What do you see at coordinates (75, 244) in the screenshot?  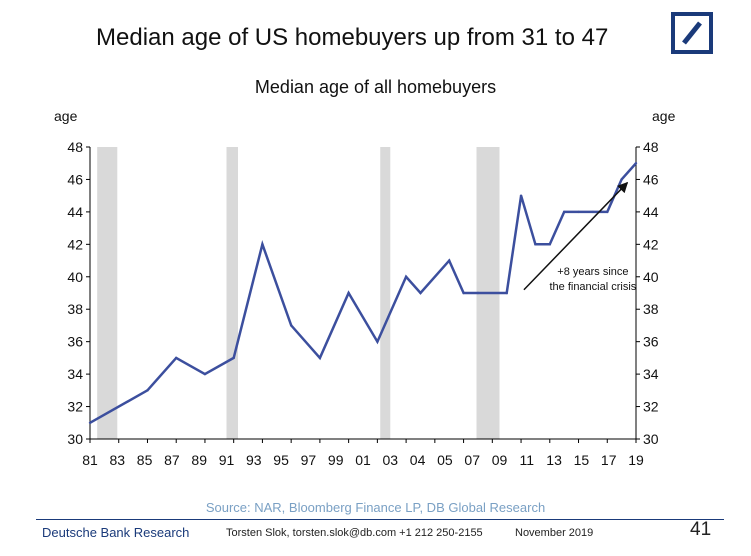 I see `y-tick-label-left: 42` at bounding box center [75, 244].